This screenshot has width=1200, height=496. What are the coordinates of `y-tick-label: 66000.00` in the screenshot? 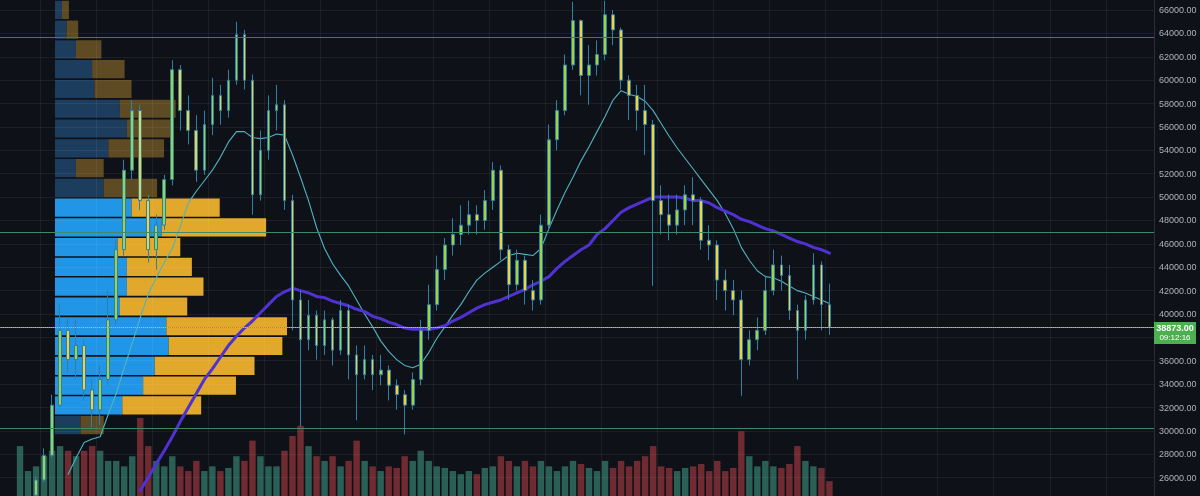 It's located at (1178, 10).